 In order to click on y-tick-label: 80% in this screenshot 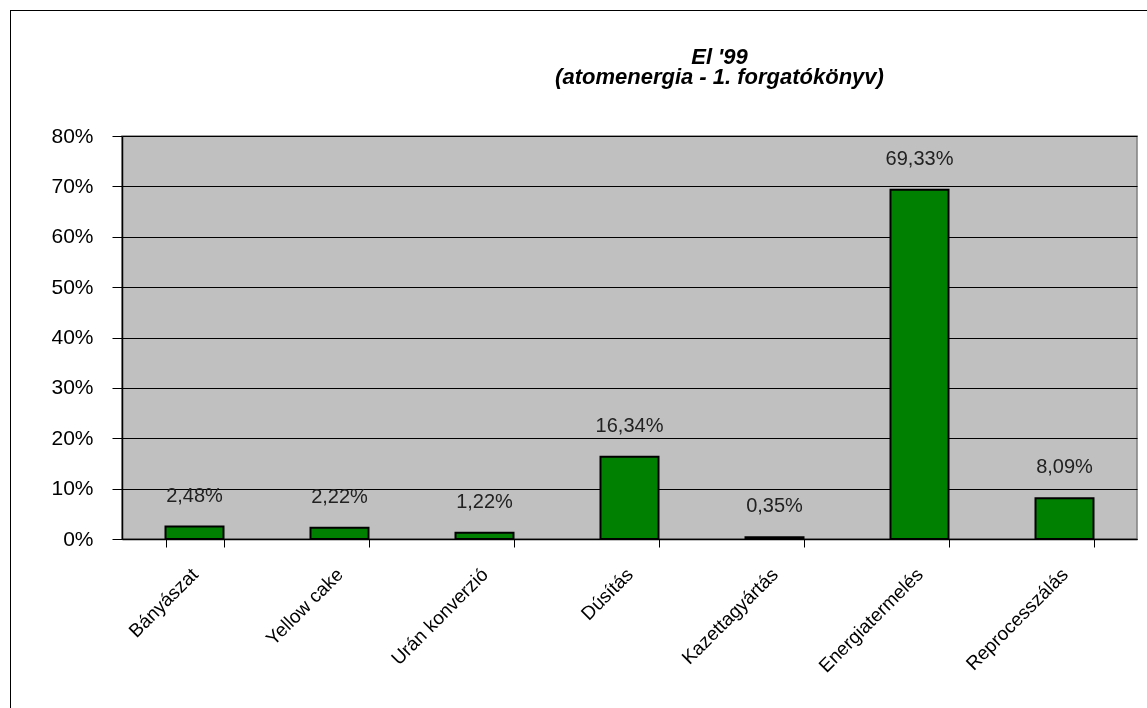, I will do `click(72, 135)`.